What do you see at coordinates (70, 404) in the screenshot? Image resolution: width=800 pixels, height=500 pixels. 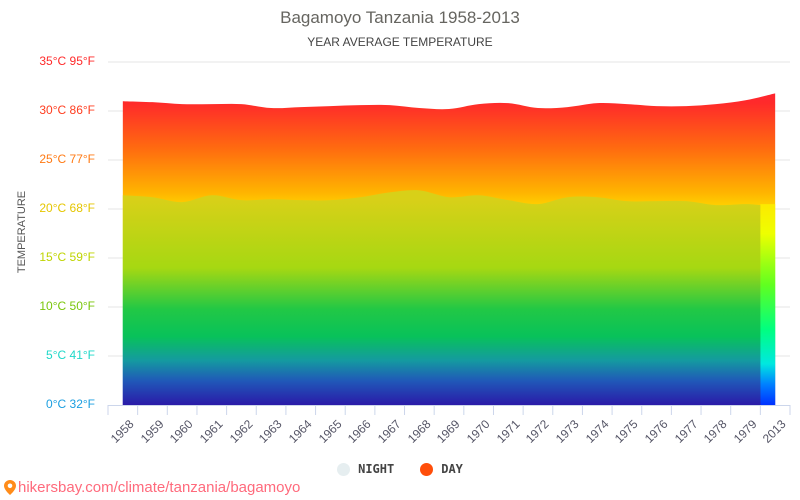 I see `y-tick-label: 0°C 32°F` at bounding box center [70, 404].